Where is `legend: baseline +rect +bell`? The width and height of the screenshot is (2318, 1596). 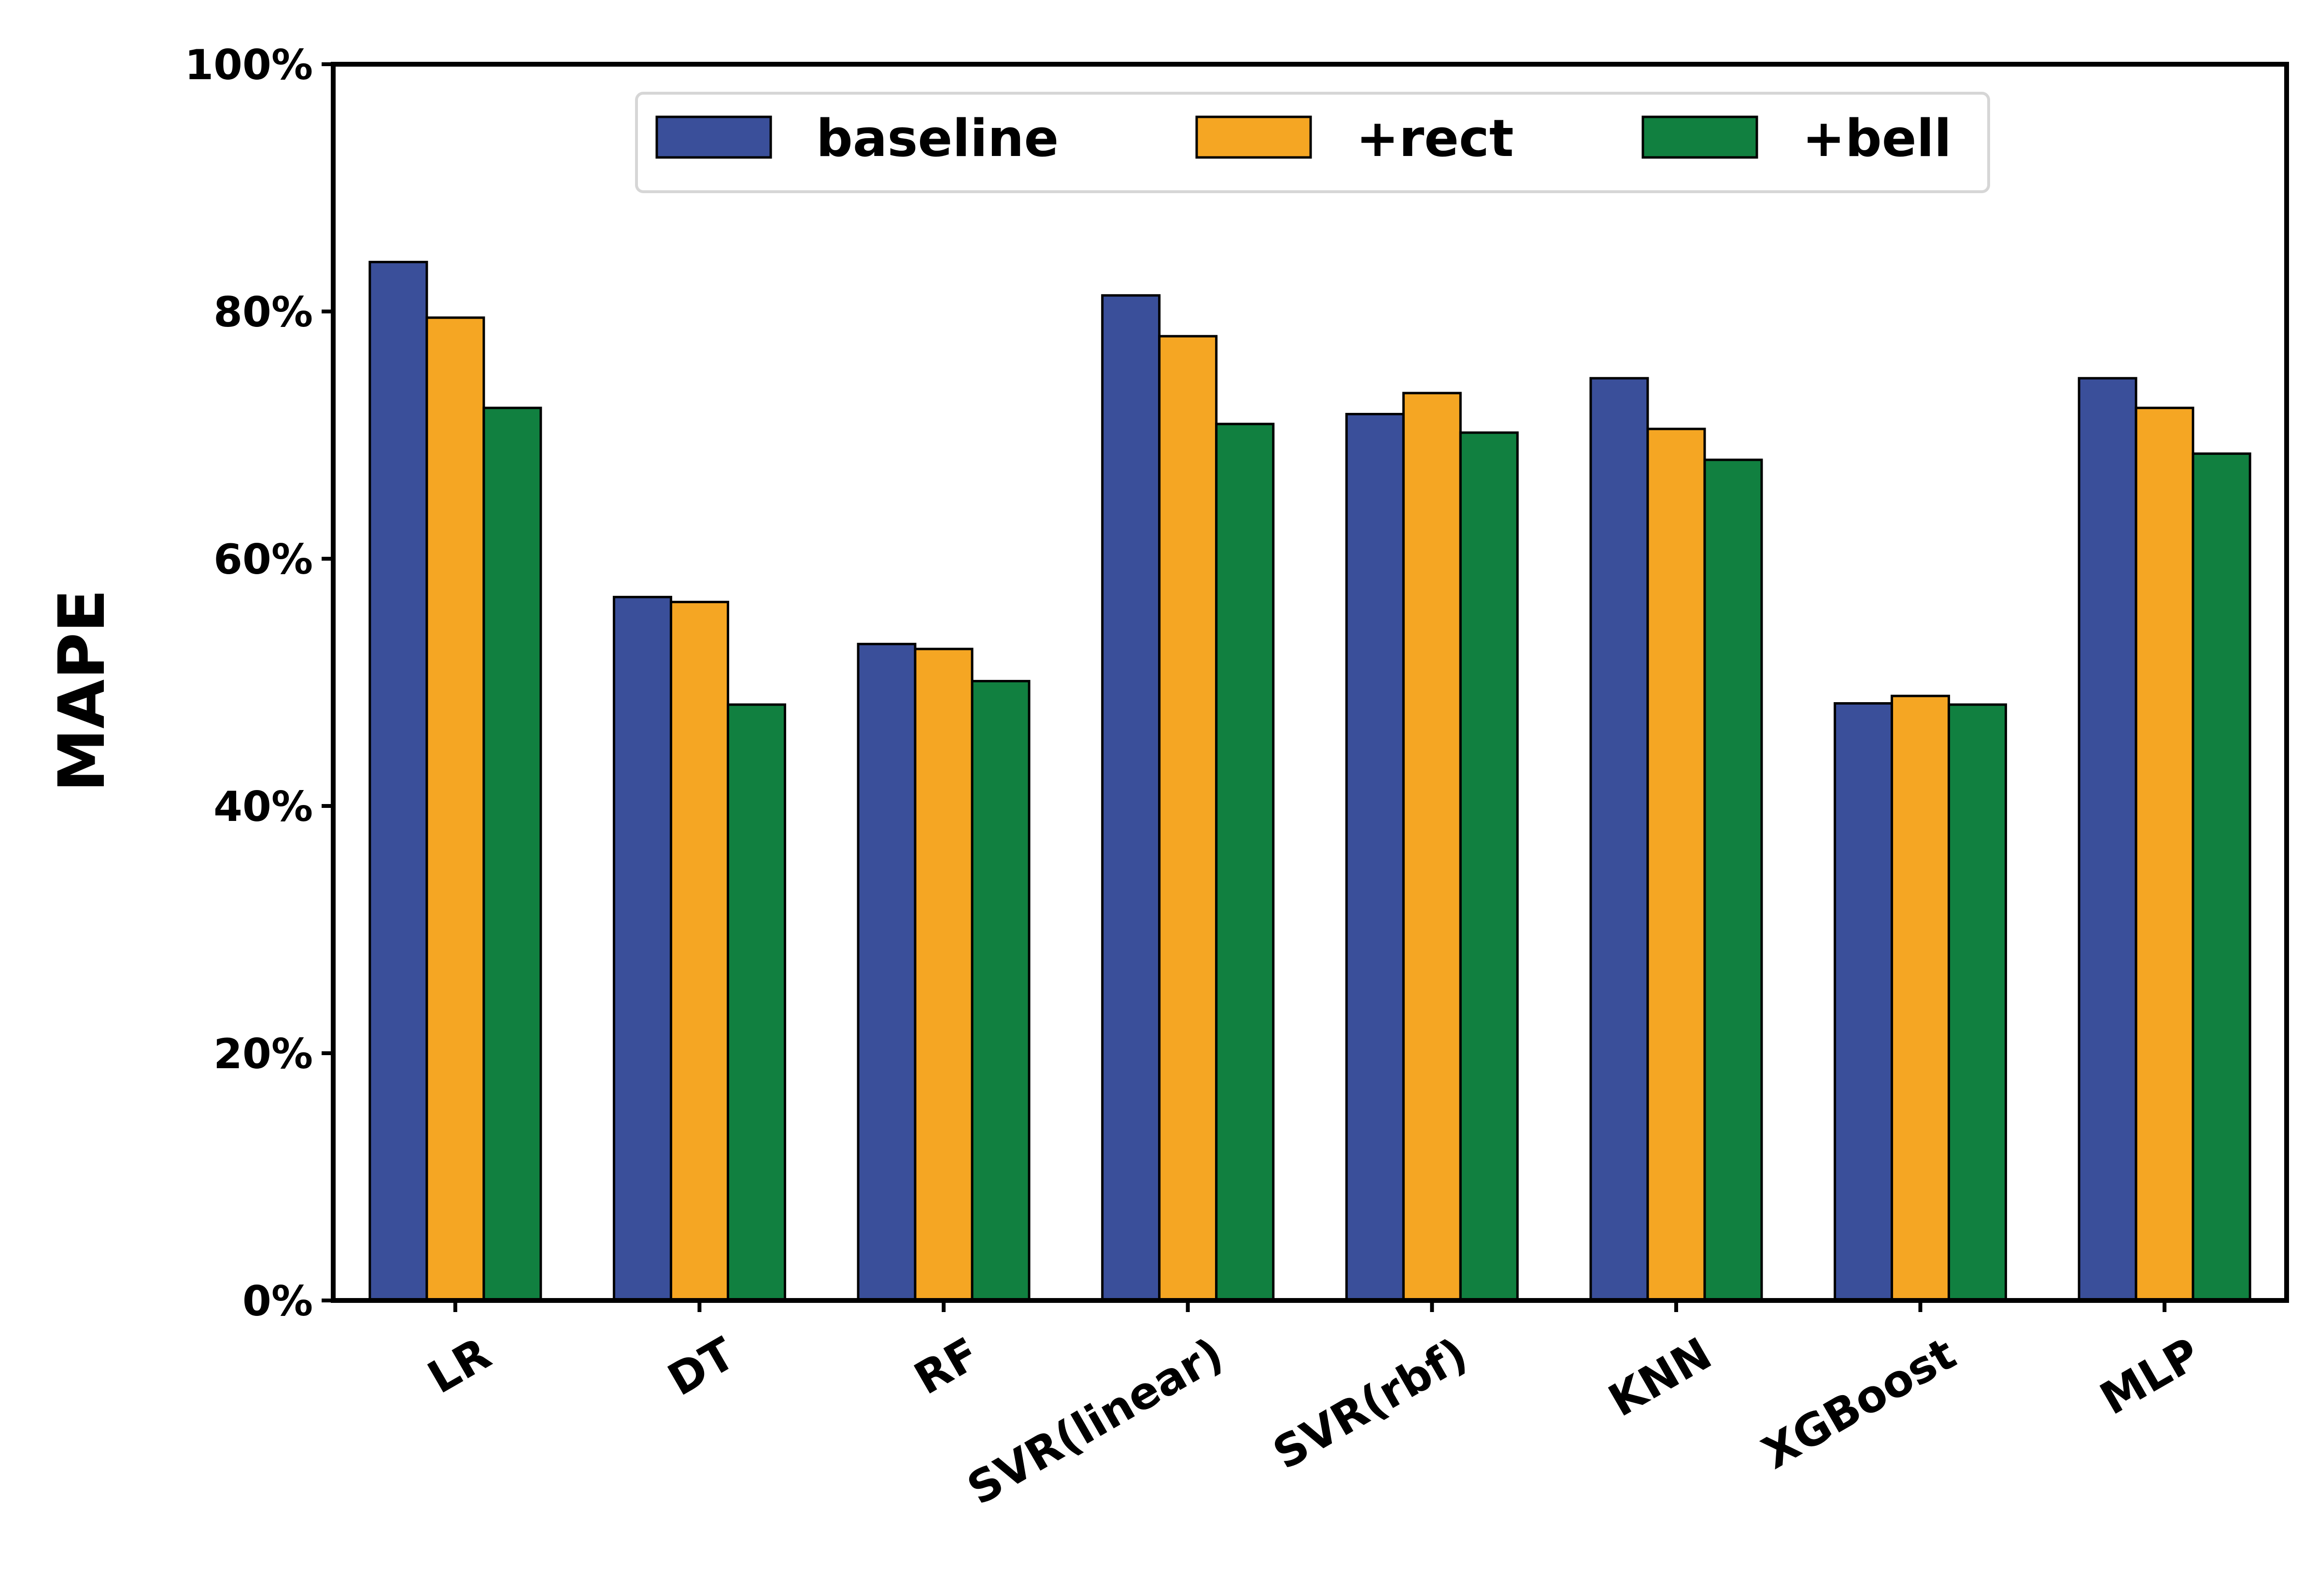 legend: baseline +rect +bell is located at coordinates (1312, 142).